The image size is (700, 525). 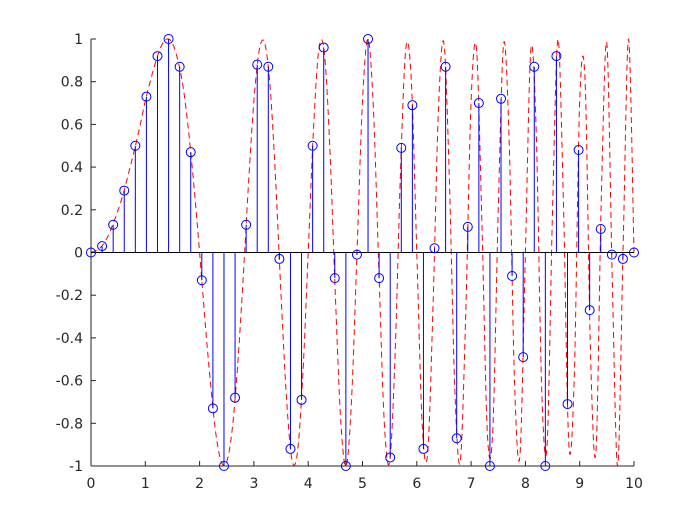 I want to click on y-tick-label: 1, so click(x=78, y=40).